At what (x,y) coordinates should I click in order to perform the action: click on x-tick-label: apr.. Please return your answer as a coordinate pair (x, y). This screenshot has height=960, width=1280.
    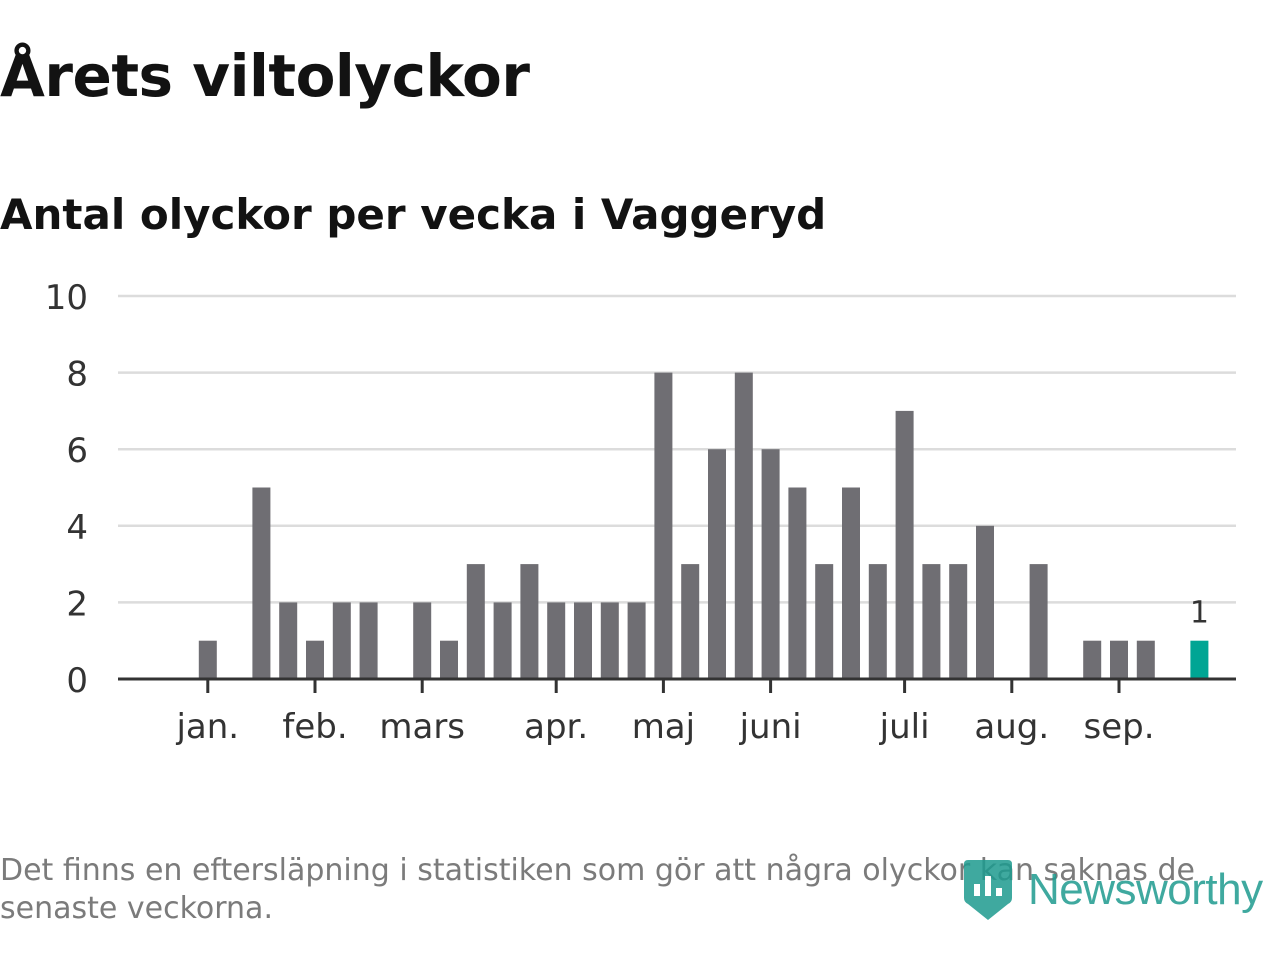
    Looking at the image, I should click on (556, 727).